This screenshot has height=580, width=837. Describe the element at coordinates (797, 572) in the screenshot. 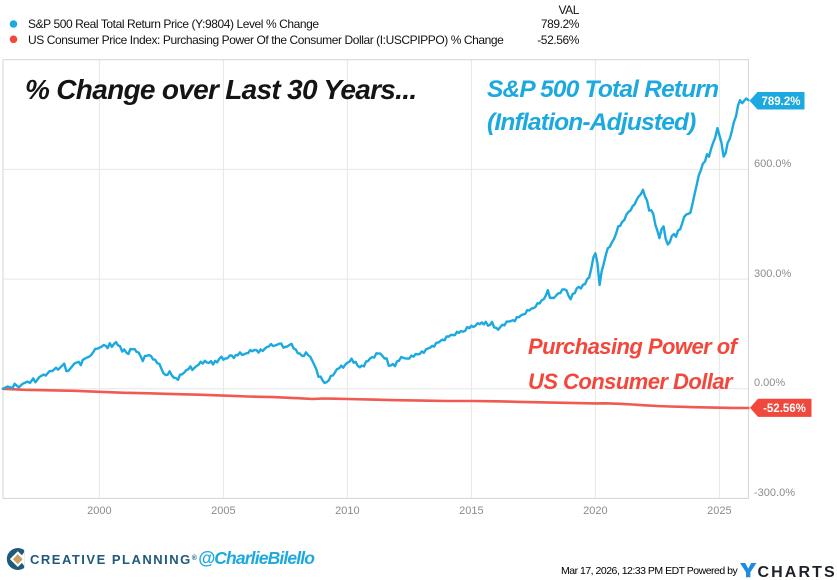

I see `svg-text: CHARTS` at that location.